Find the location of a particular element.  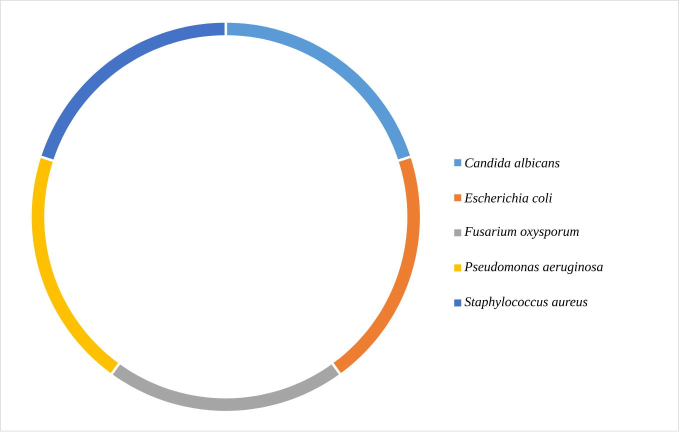

legend-label: Pseudomonas aeruginosa is located at coordinates (533, 268).